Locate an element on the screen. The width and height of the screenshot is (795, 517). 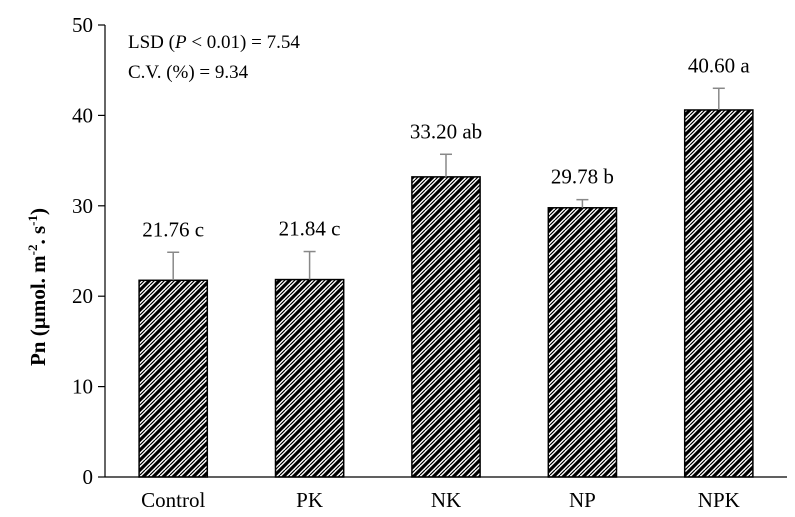
y-tick-label: 20 is located at coordinates (82, 296).